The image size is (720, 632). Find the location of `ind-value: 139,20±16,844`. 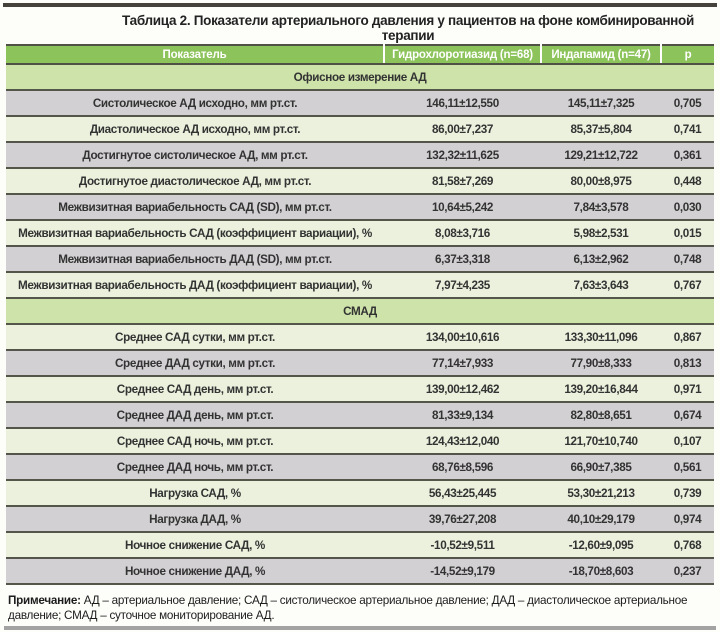

ind-value: 139,20±16,844 is located at coordinates (601, 389).